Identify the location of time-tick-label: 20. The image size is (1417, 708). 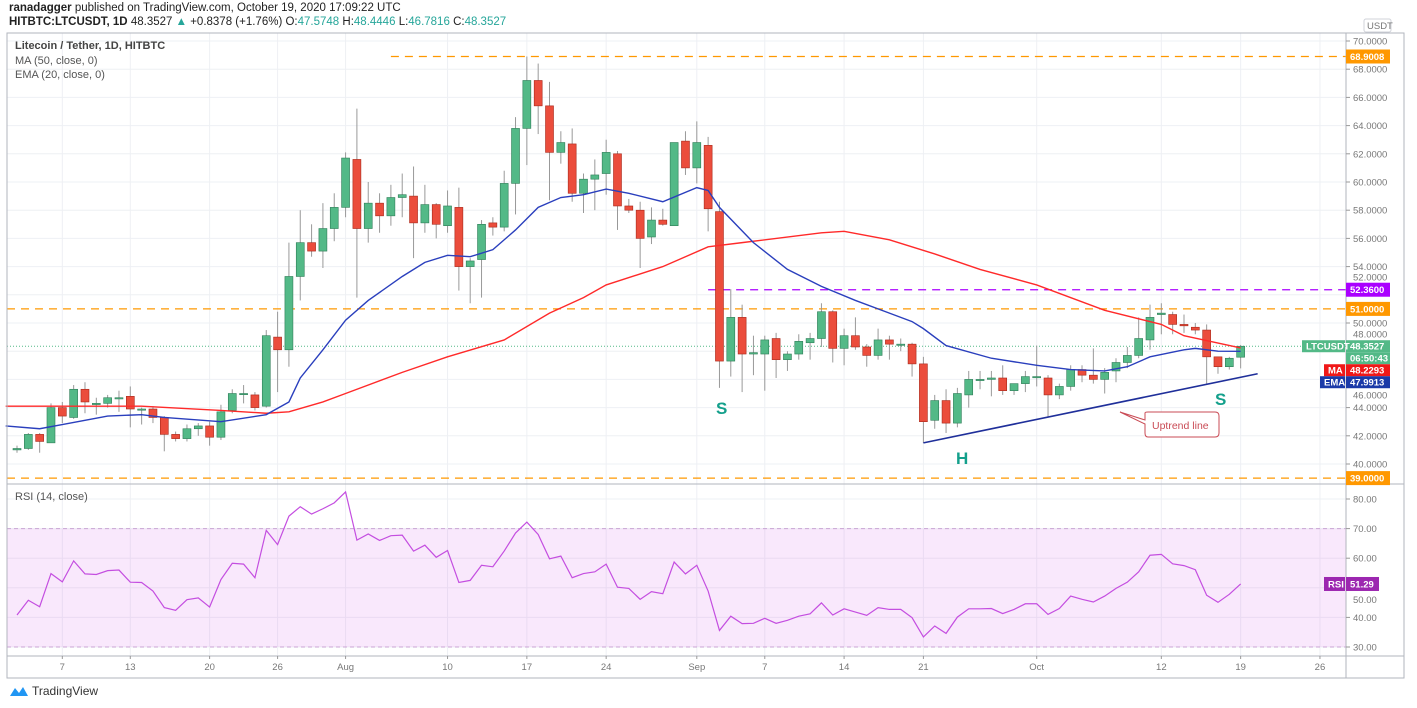
(209, 667).